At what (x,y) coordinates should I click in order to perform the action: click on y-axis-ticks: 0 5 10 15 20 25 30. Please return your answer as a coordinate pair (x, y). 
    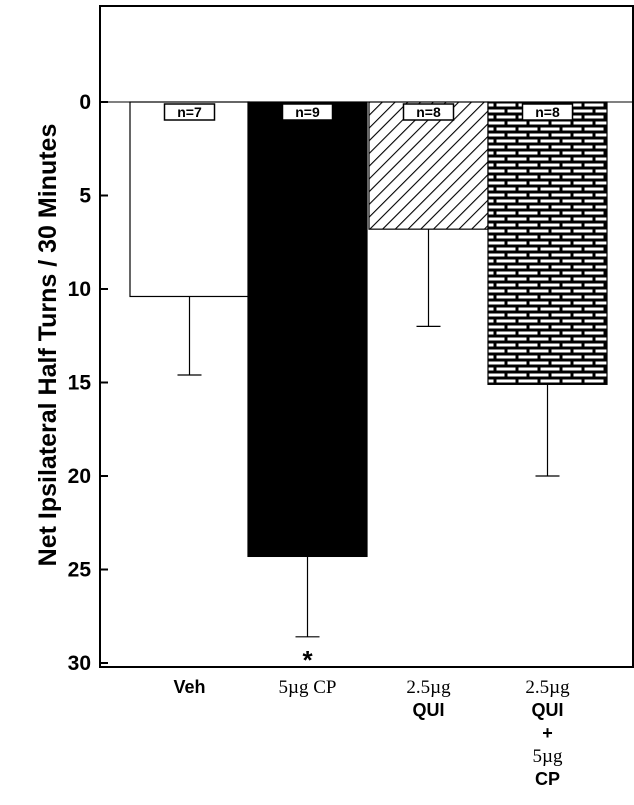
    Looking at the image, I should click on (88, 383).